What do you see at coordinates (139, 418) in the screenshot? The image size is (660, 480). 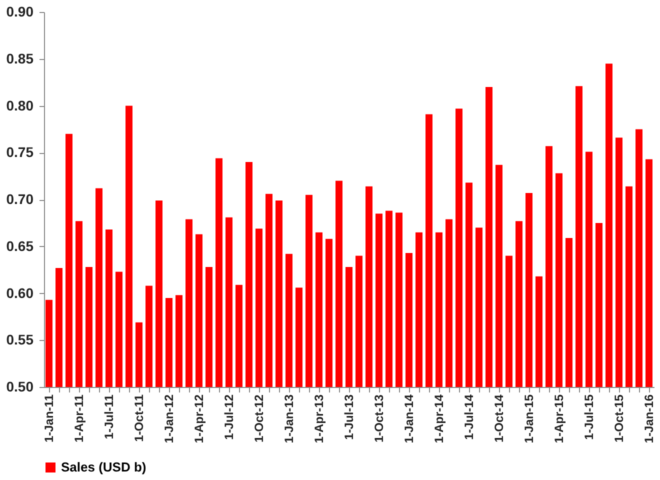 I see `x-tick-label: 1-Oct-11` at bounding box center [139, 418].